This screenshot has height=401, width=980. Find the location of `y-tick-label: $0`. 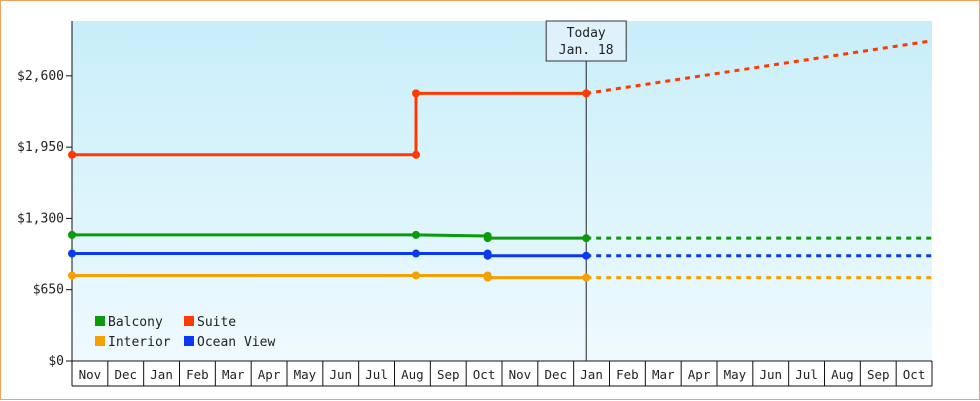

y-tick-label: $0 is located at coordinates (56, 361).